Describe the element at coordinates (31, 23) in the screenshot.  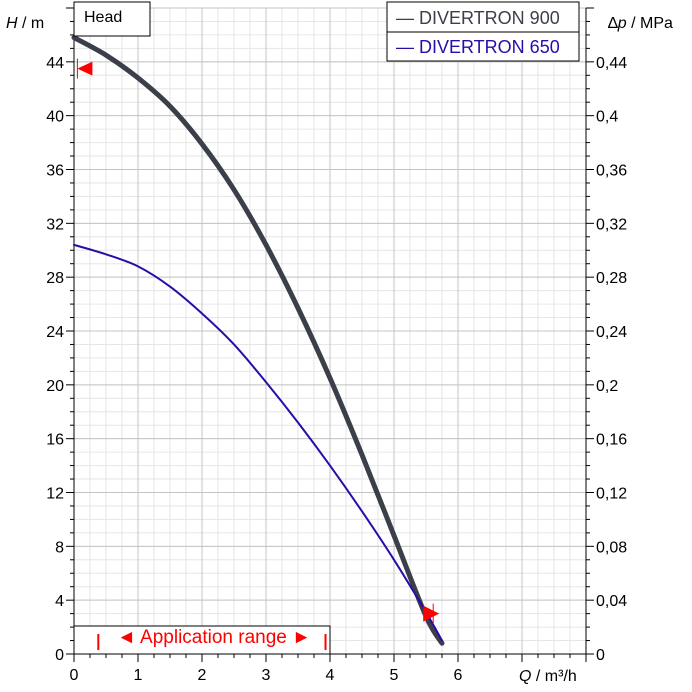
I see `y-axis-unit: / m` at that location.